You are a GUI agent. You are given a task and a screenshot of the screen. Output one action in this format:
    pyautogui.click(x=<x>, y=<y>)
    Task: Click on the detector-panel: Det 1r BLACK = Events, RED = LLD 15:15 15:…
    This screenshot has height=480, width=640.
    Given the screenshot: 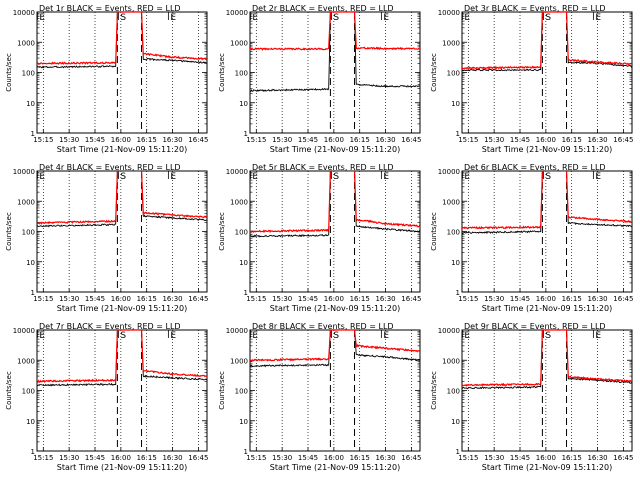 What is the action you would take?
    pyautogui.click(x=106, y=79)
    